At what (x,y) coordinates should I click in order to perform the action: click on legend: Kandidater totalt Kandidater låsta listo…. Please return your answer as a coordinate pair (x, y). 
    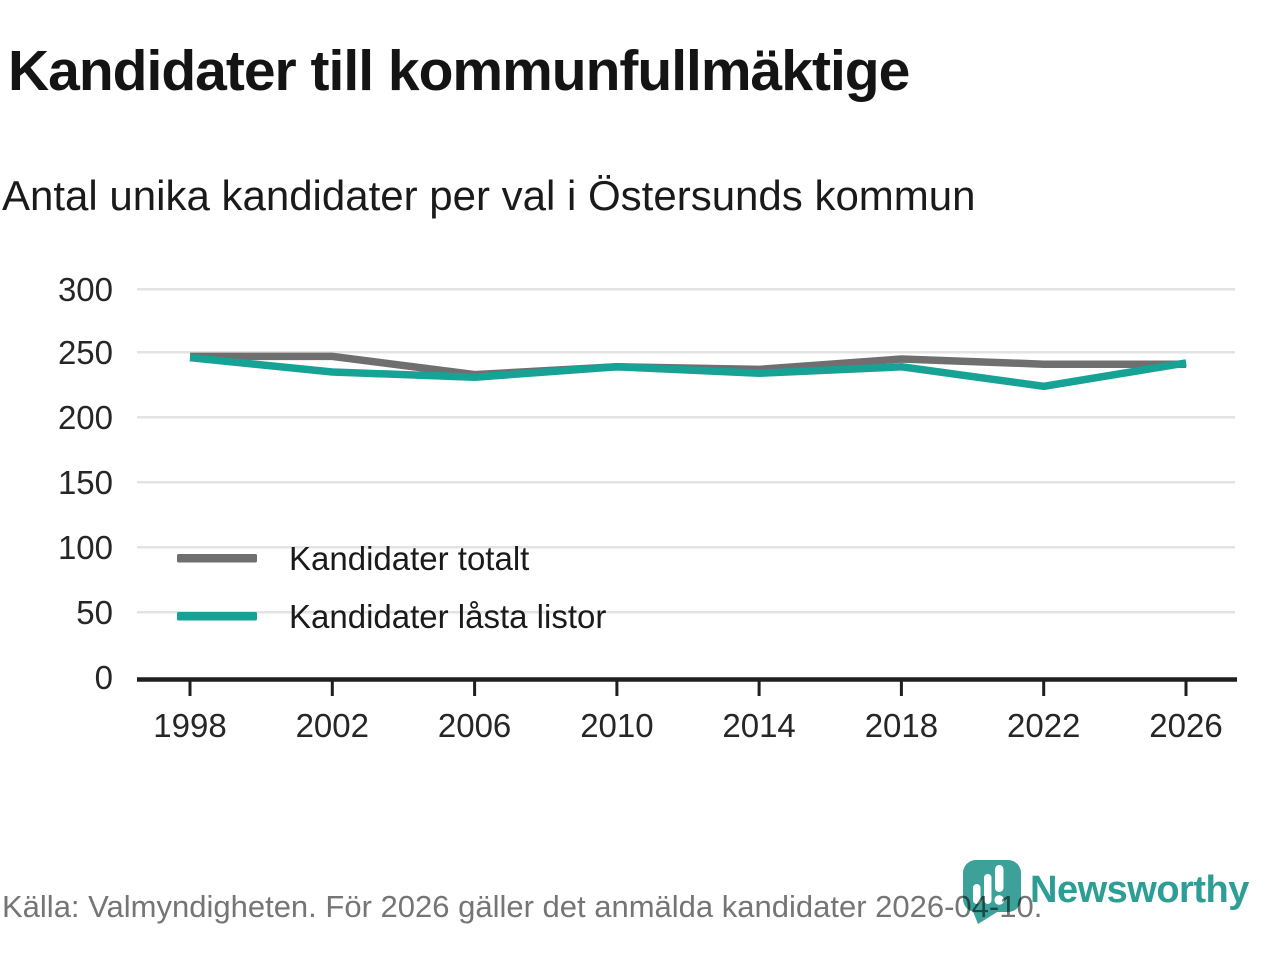
    Looking at the image, I should click on (391, 587).